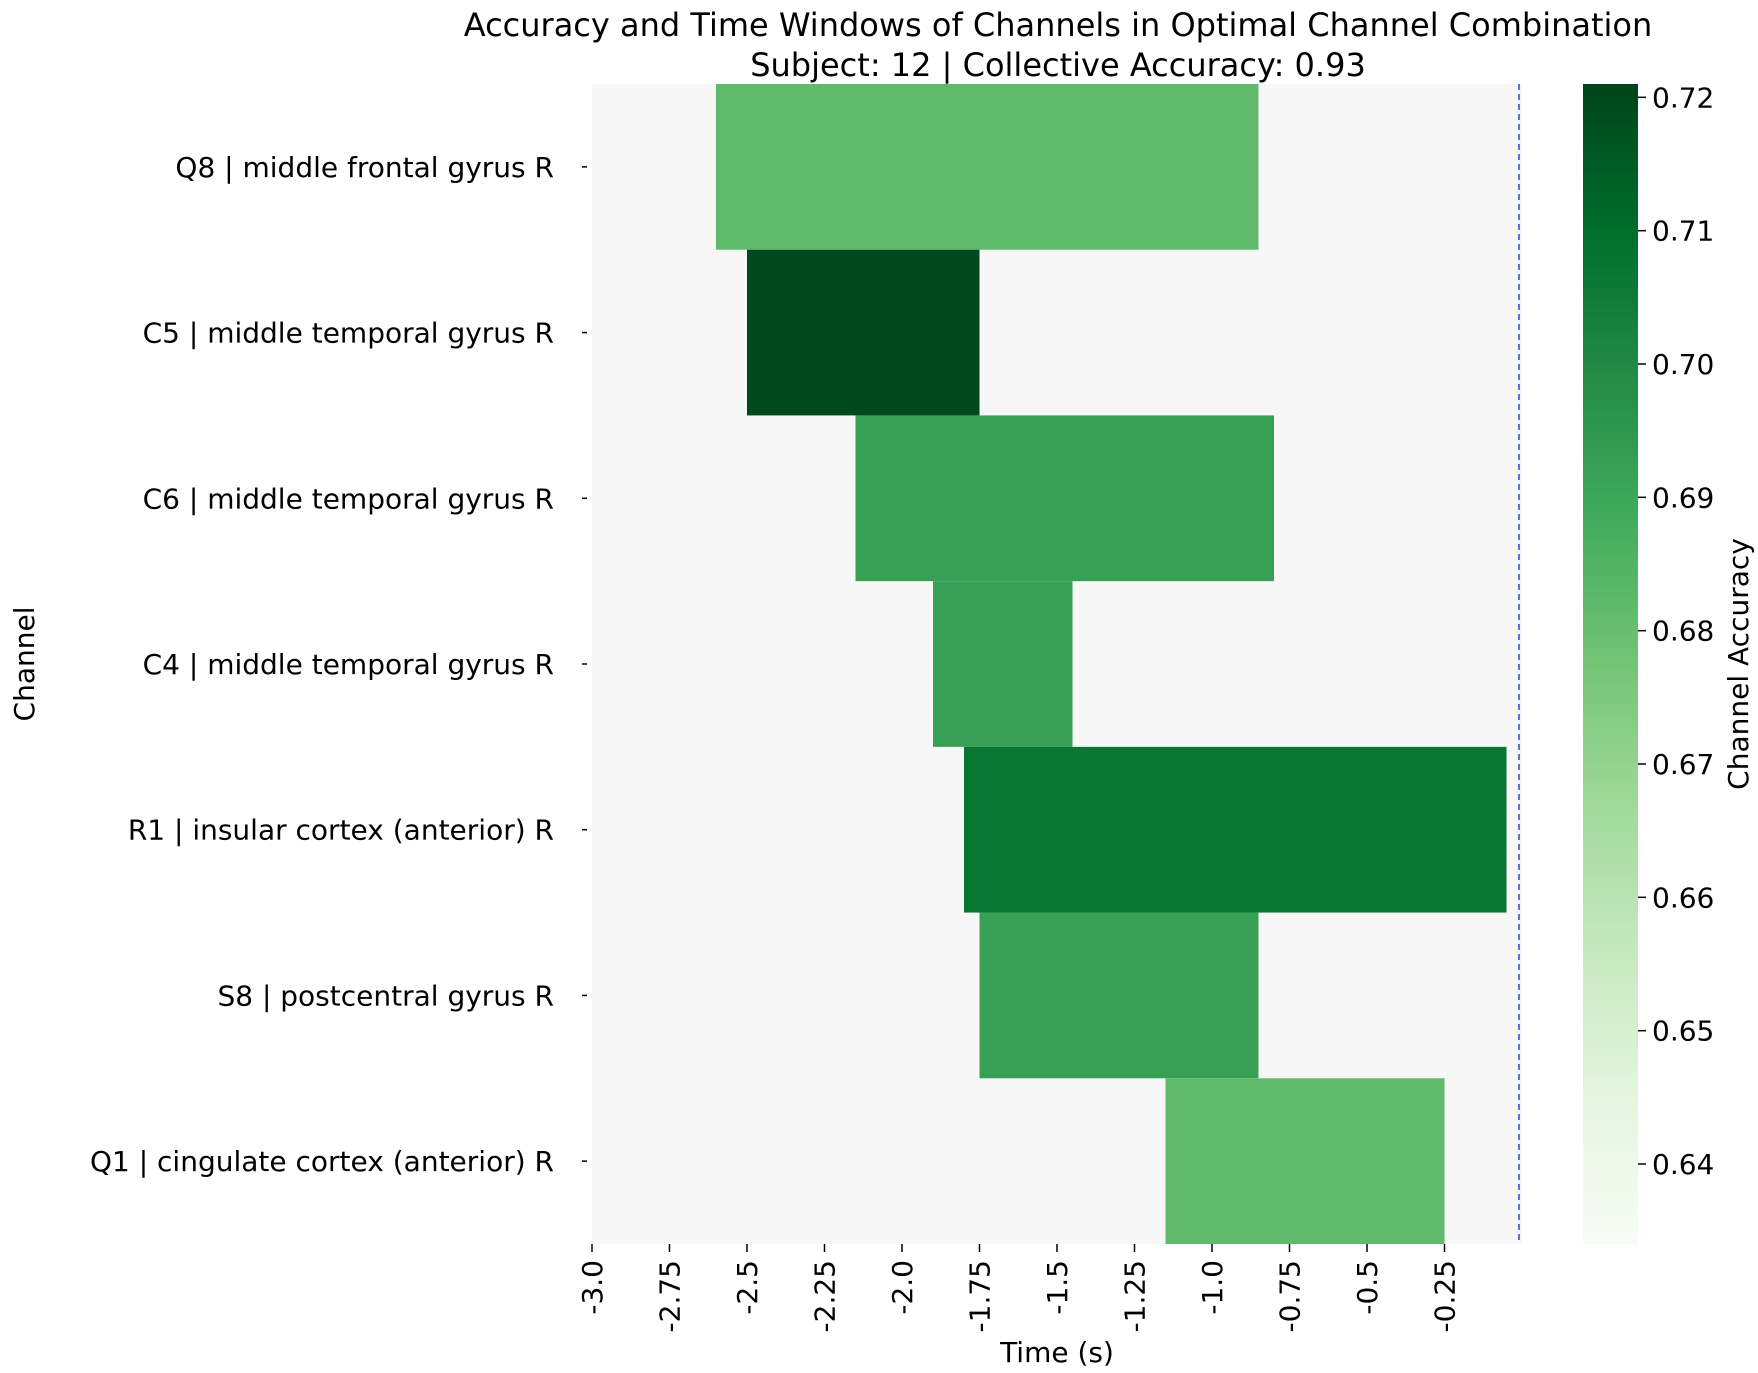 This screenshot has width=1758, height=1373. I want to click on colorbar-label: Channel Accuracy, so click(1738, 664).